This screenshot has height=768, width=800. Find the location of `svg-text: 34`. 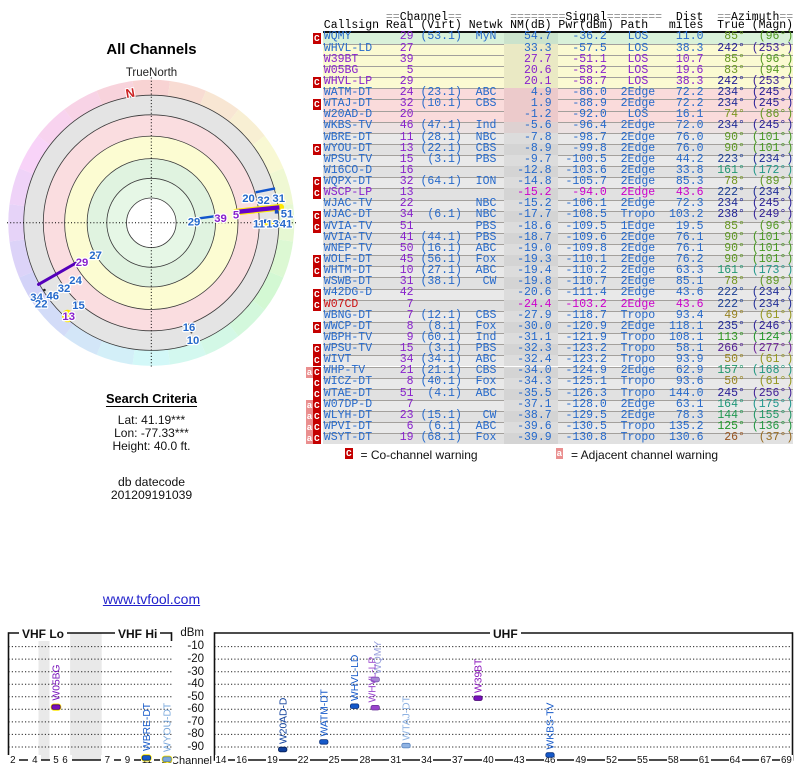

svg-text: 34 is located at coordinates (36, 298).